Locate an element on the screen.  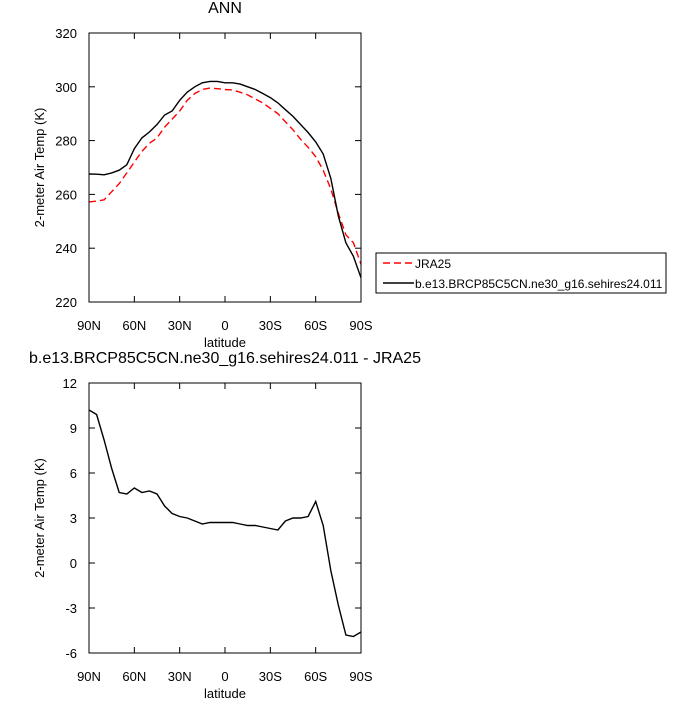
y-tick-label: 6 is located at coordinates (73, 473).